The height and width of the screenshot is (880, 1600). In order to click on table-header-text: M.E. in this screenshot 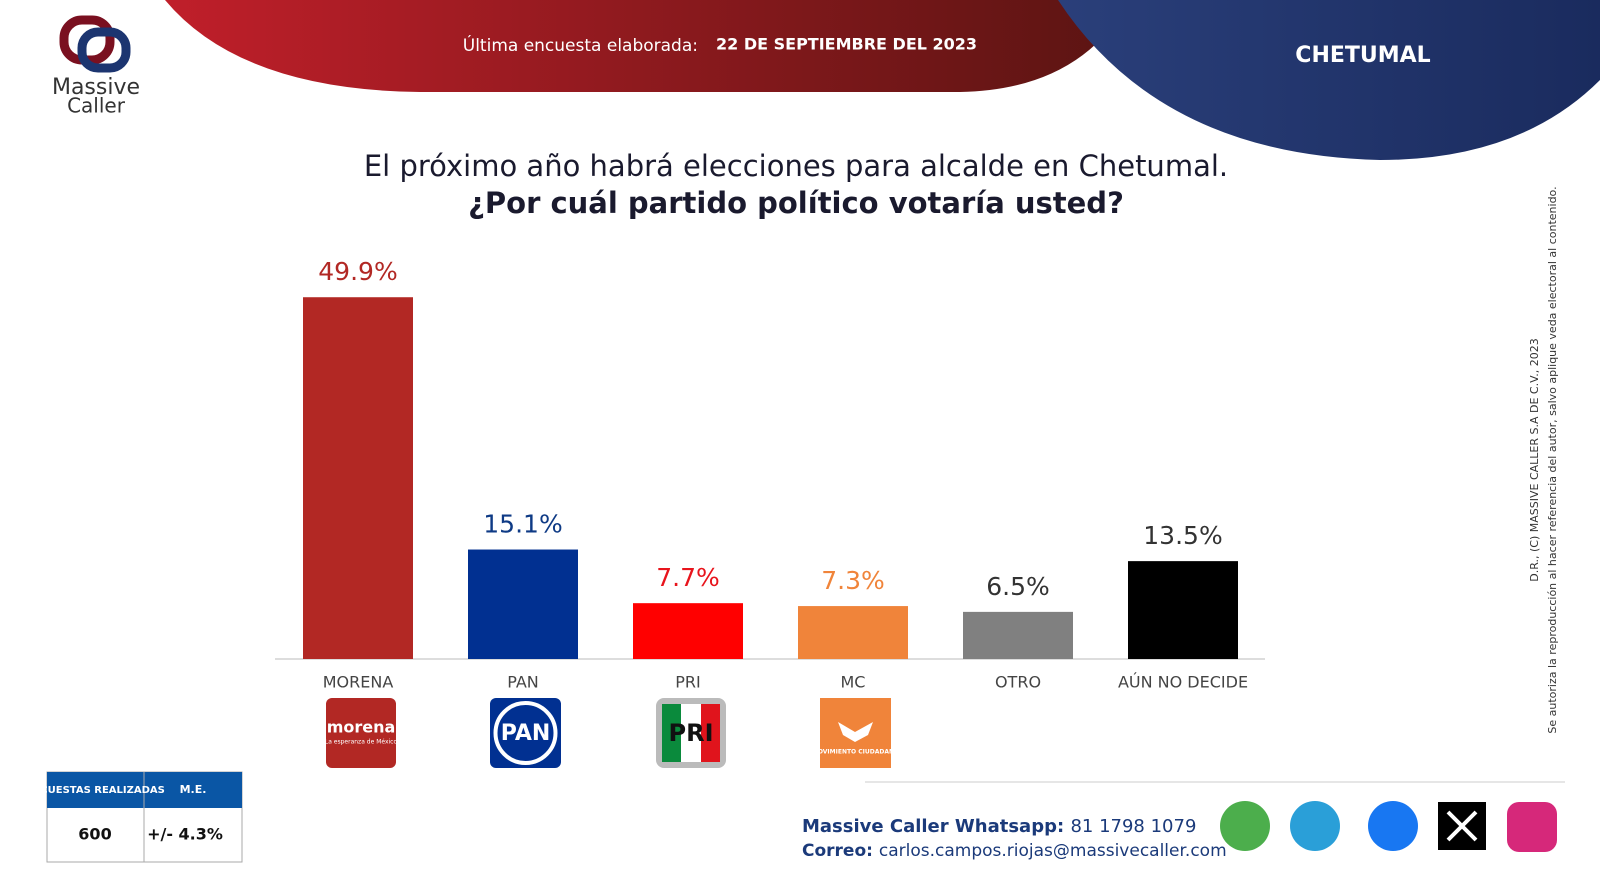, I will do `click(193, 789)`.